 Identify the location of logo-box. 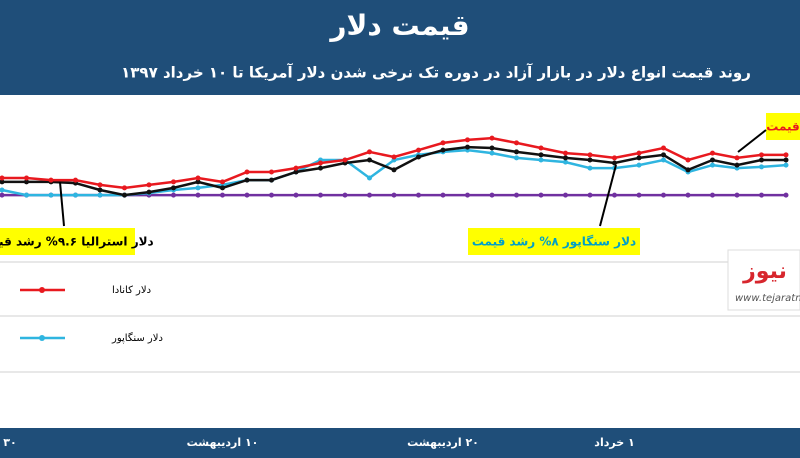
(763, 280).